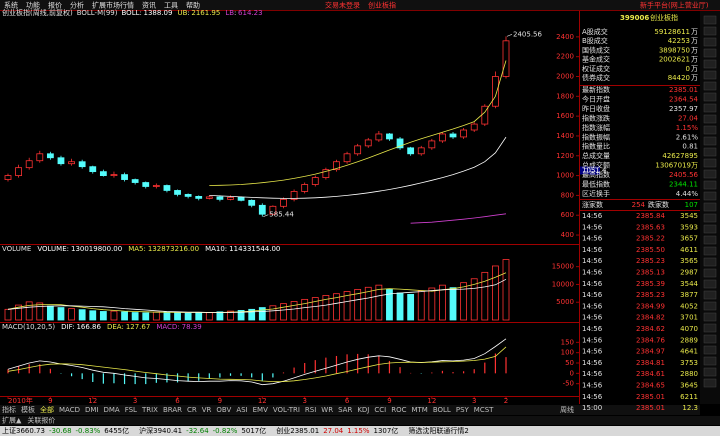 The image size is (720, 436). What do you see at coordinates (674, 5) in the screenshot?
I see `top-right: 新手平台(网上营业厅)` at bounding box center [674, 5].